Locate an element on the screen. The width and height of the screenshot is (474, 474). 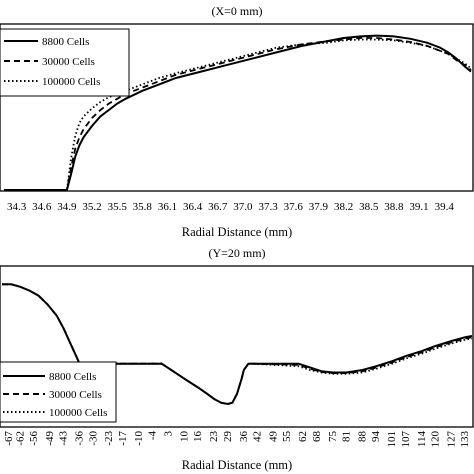
bottom-x-tick-label: 42 is located at coordinates (258, 436).